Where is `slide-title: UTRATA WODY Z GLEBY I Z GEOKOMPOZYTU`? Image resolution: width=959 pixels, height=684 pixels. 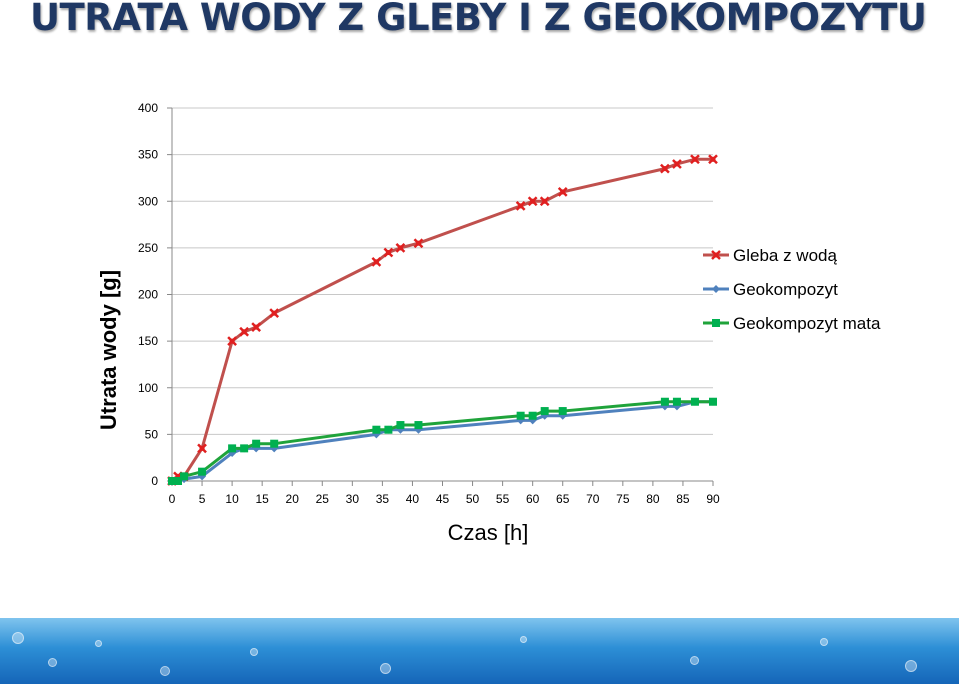 slide-title: UTRATA WODY Z GLEBY I Z GEOKOMPOZYTU is located at coordinates (478, 19).